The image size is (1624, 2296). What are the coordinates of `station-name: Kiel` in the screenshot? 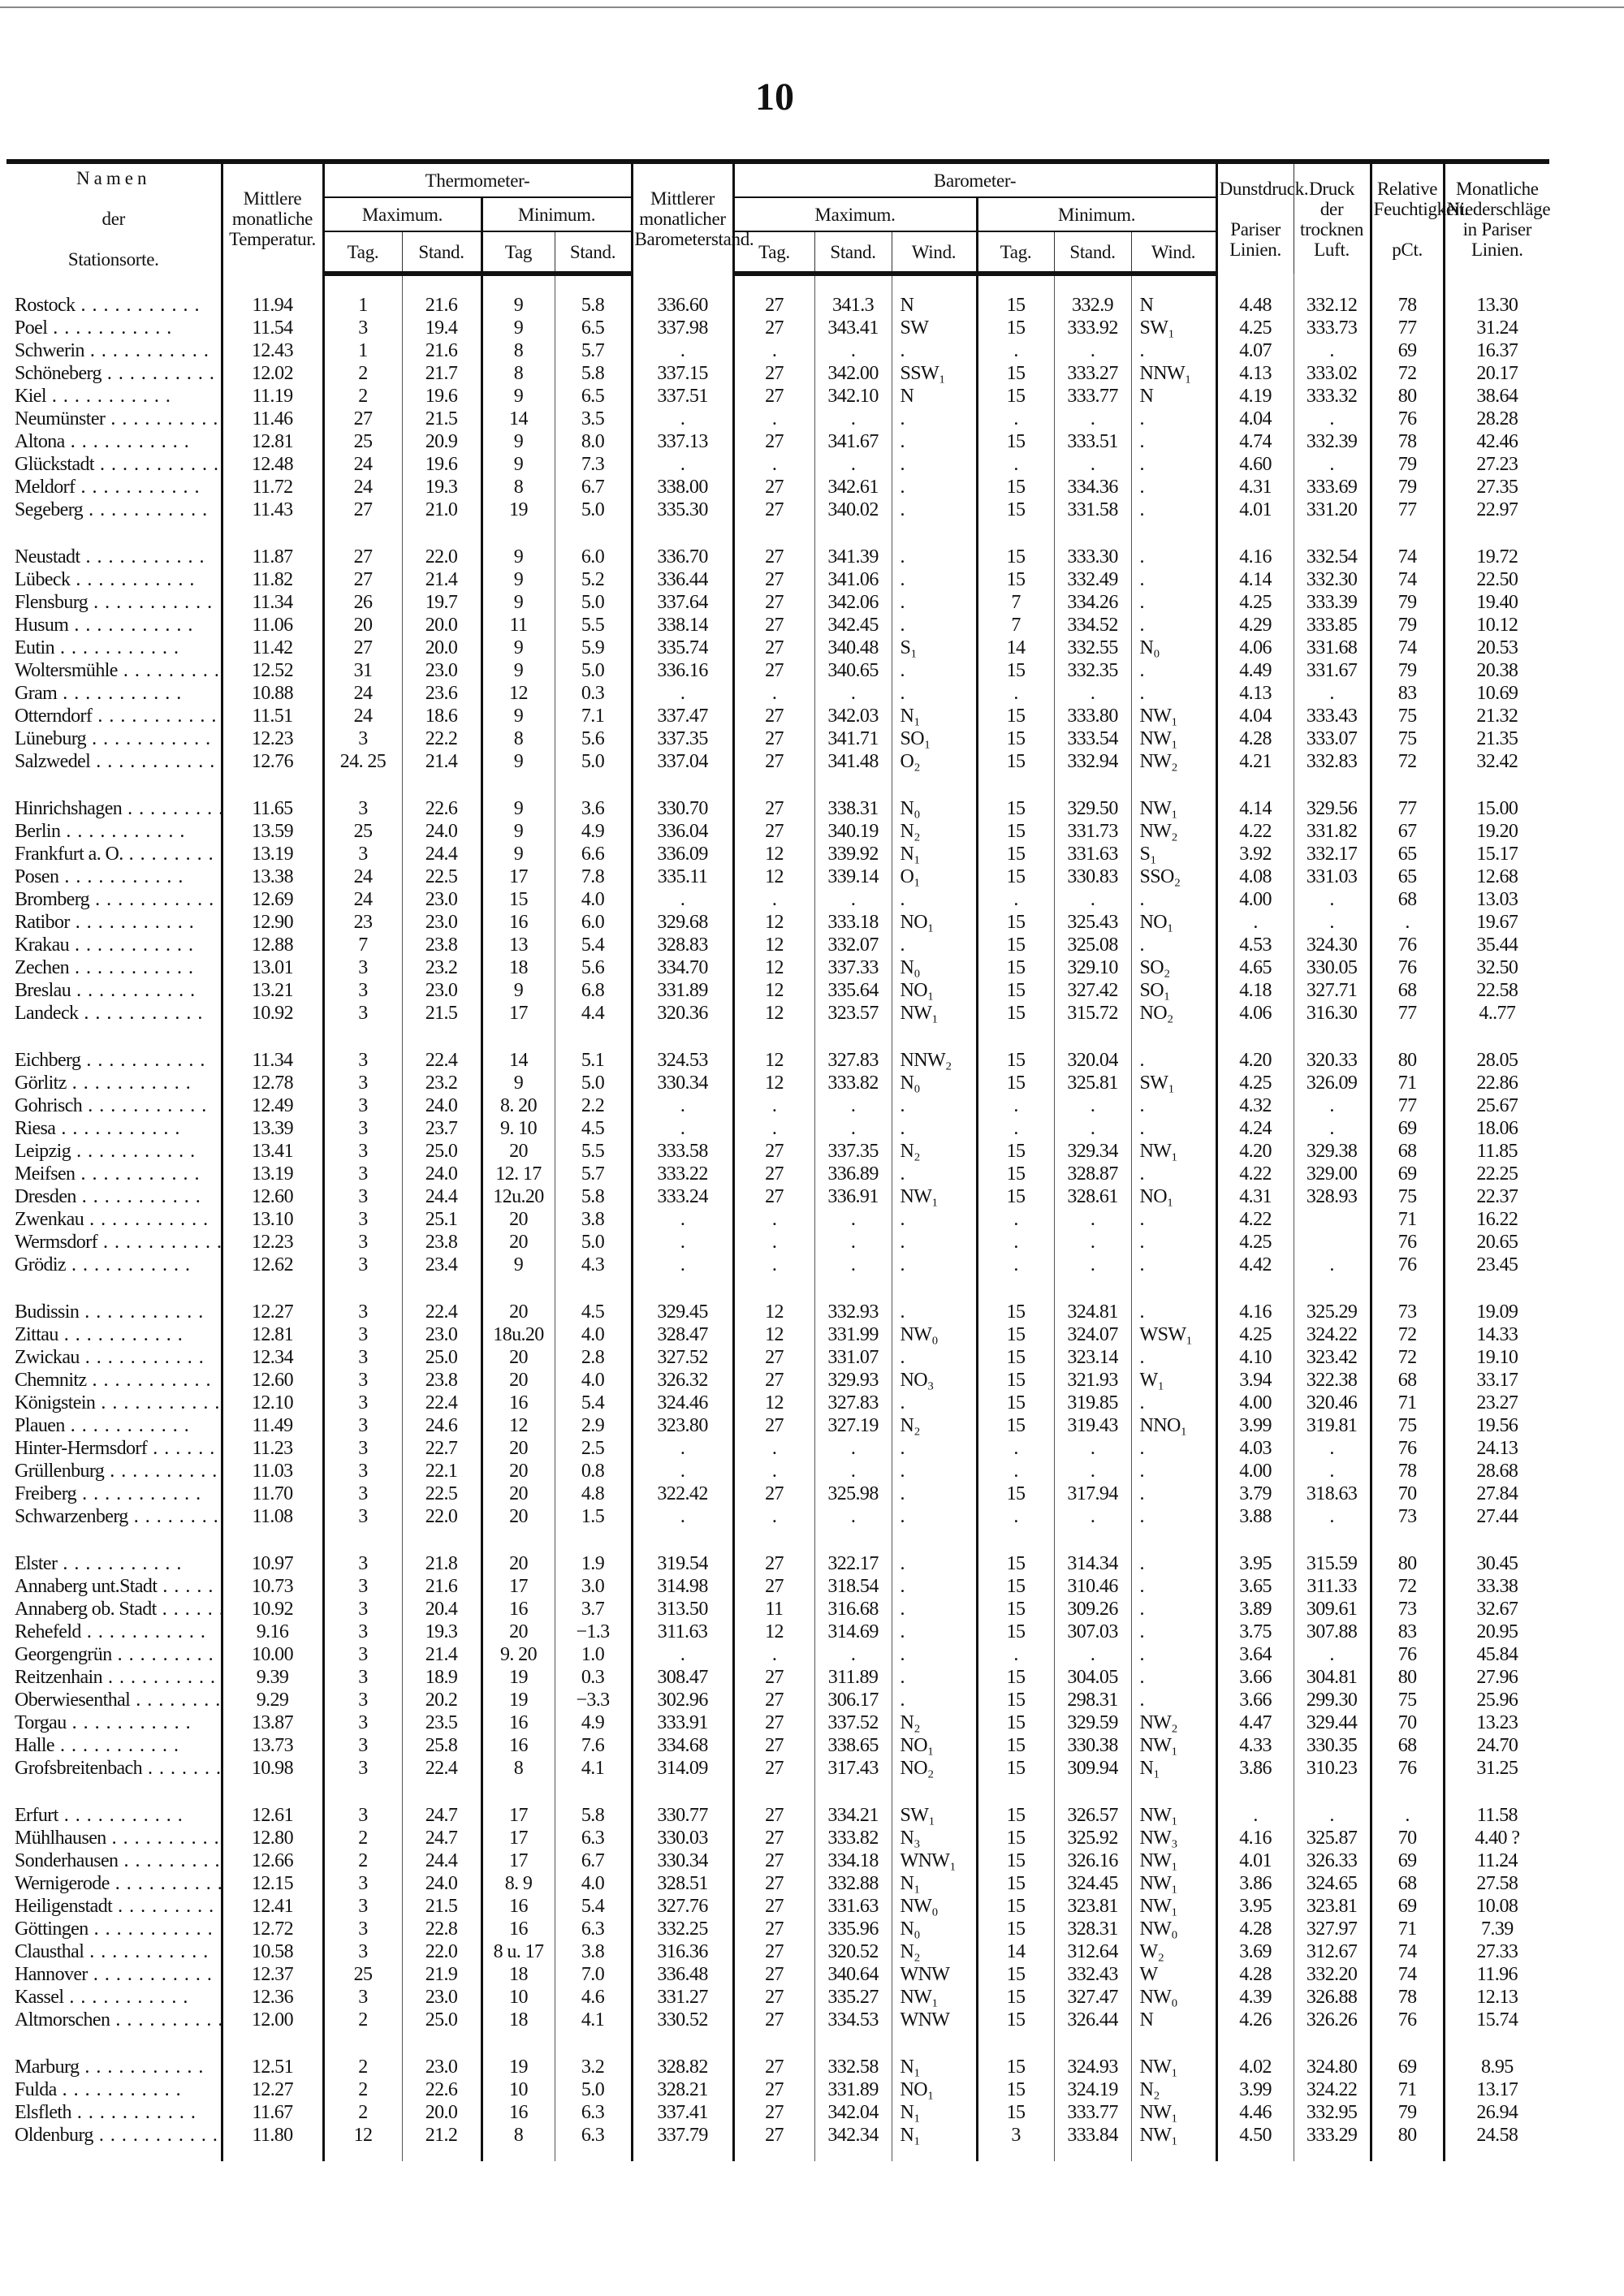 It's located at (31, 397).